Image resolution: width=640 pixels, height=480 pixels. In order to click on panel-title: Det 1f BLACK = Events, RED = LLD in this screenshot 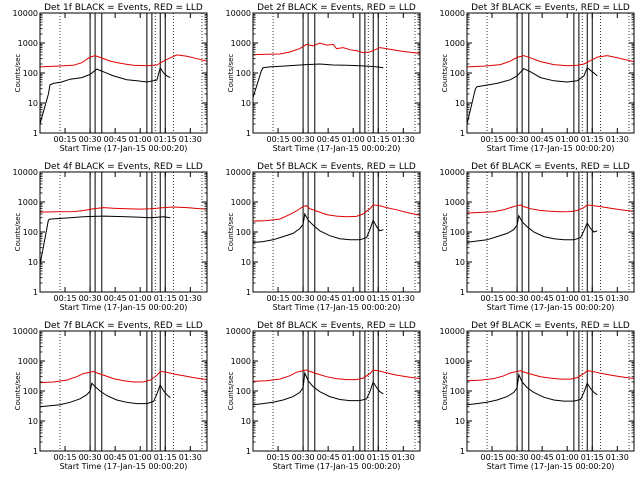, I will do `click(123, 8)`.